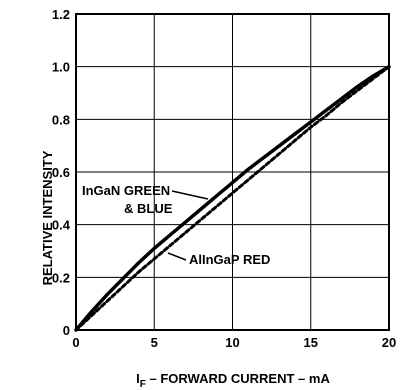 This screenshot has height=390, width=411. Describe the element at coordinates (143, 384) in the screenshot. I see `x-axis-label-subscript: F` at that location.